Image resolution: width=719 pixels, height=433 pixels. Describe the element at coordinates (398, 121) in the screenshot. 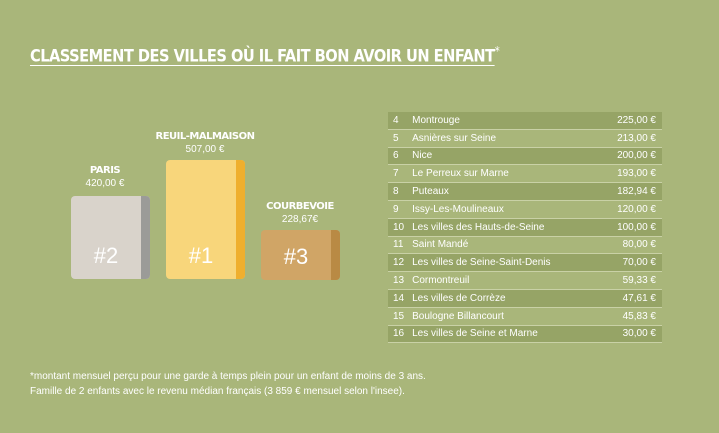

I see `rank-cell: 4` at that location.